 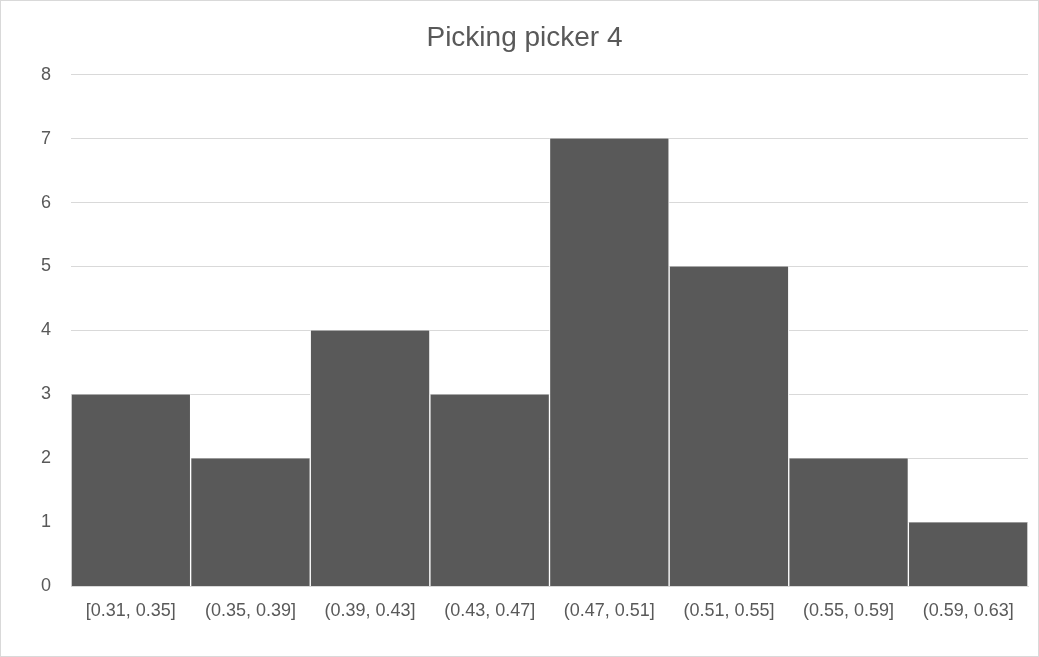 What do you see at coordinates (46, 393) in the screenshot?
I see `y-tick-label: 3` at bounding box center [46, 393].